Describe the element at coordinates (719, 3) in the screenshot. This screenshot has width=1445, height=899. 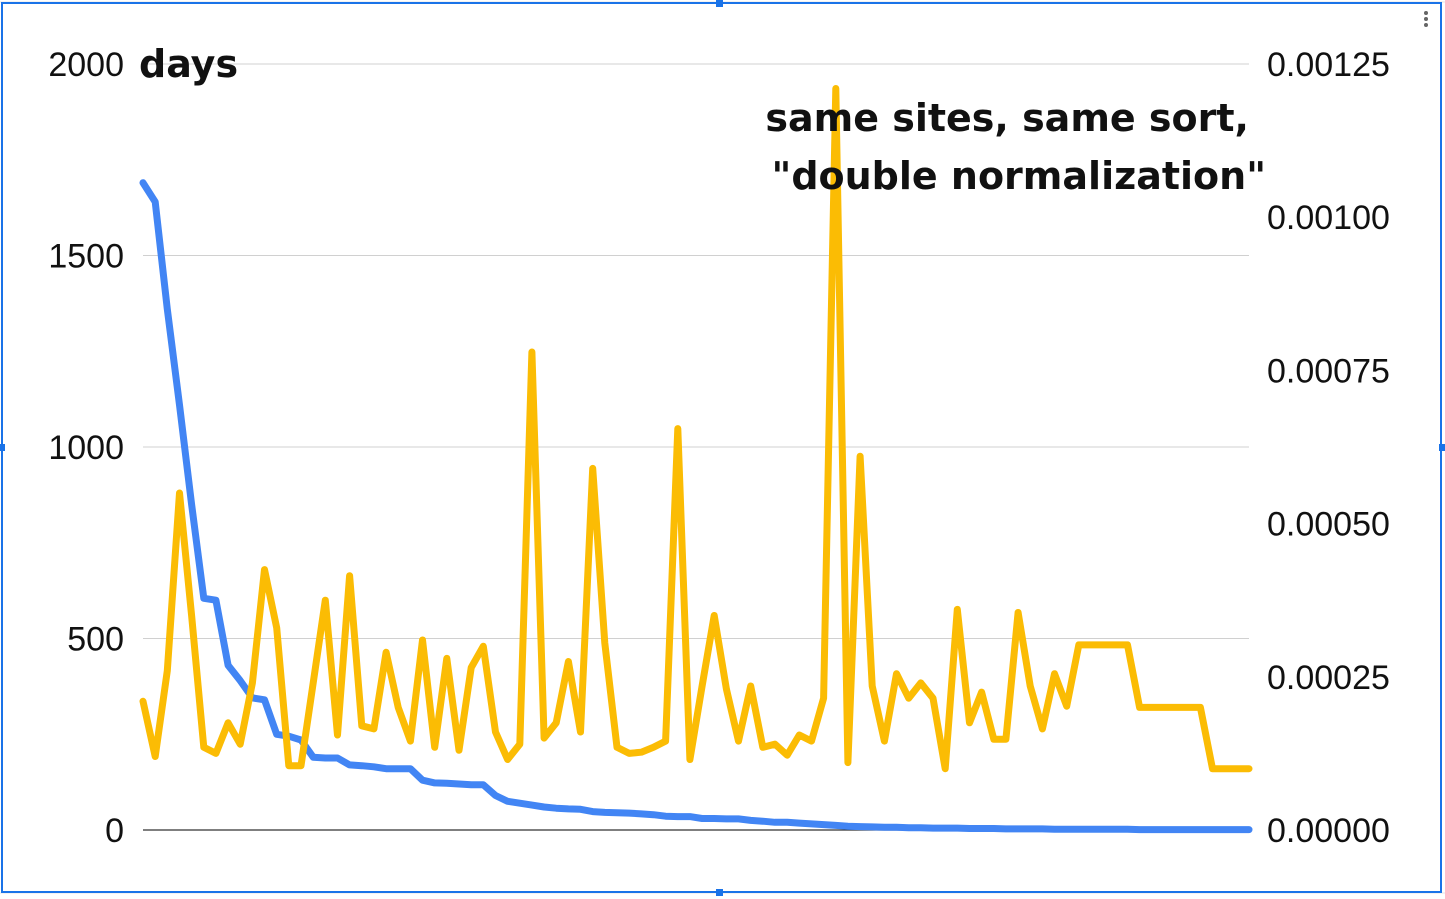
I see `resize-handle-top` at that location.